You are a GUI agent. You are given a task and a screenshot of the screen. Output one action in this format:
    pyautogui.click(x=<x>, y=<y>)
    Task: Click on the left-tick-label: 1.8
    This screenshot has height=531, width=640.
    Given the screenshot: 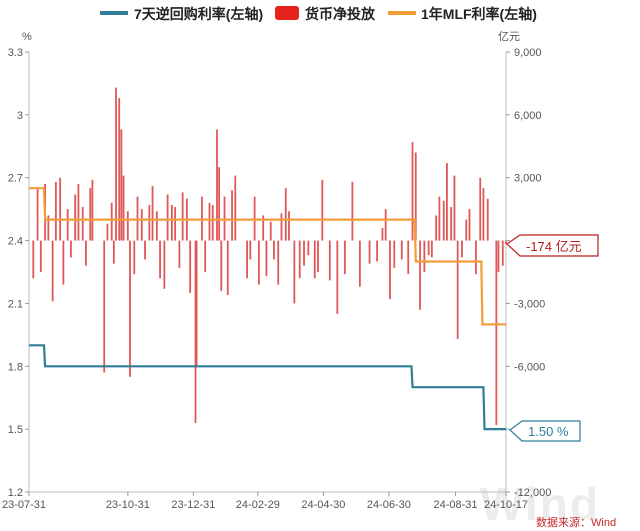 What is the action you would take?
    pyautogui.click(x=15, y=367)
    